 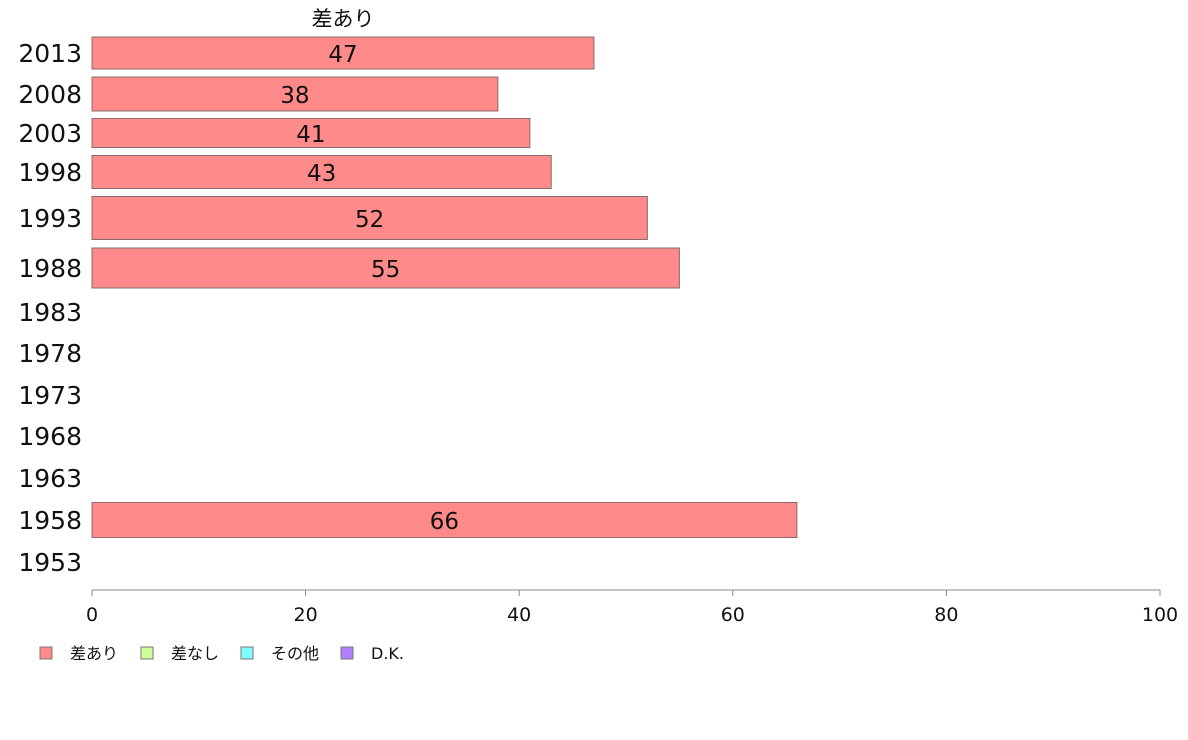 What do you see at coordinates (50, 133) in the screenshot?
I see `year-label: 2003` at bounding box center [50, 133].